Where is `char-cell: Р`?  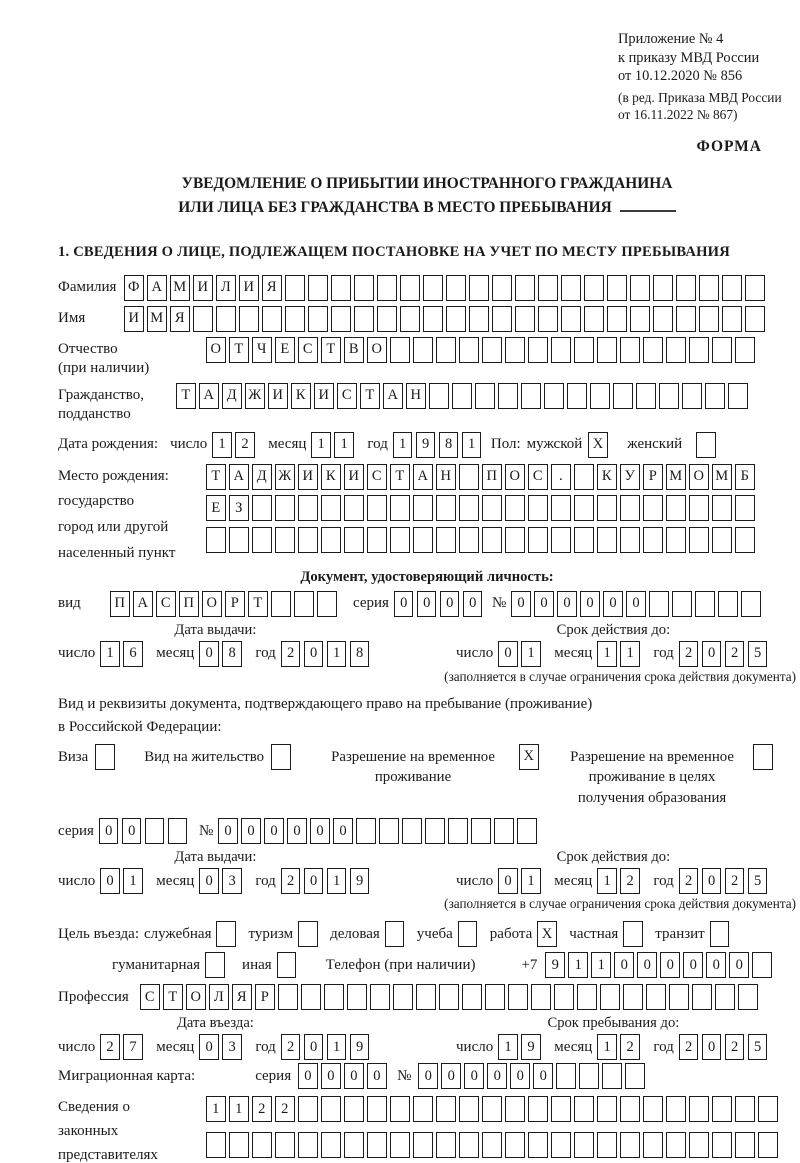 char-cell: Р is located at coordinates (265, 997).